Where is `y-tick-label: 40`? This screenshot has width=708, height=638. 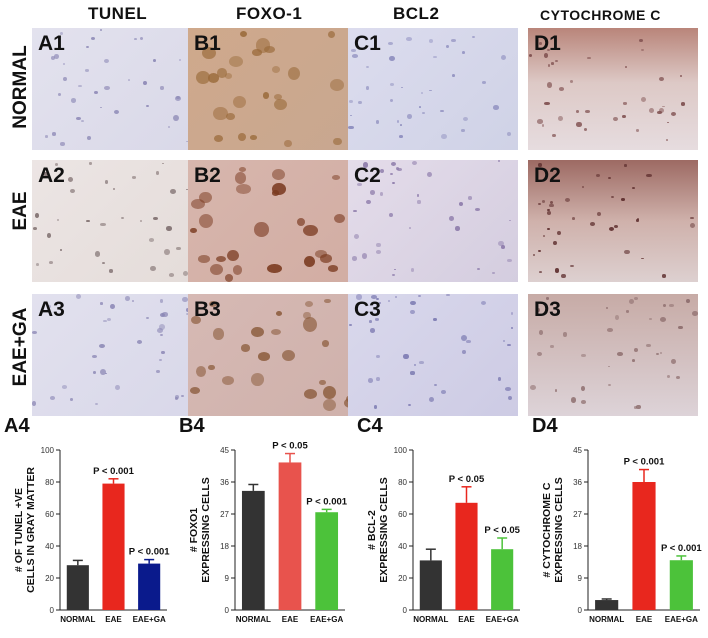
y-tick-label: 40 is located at coordinates (402, 546).